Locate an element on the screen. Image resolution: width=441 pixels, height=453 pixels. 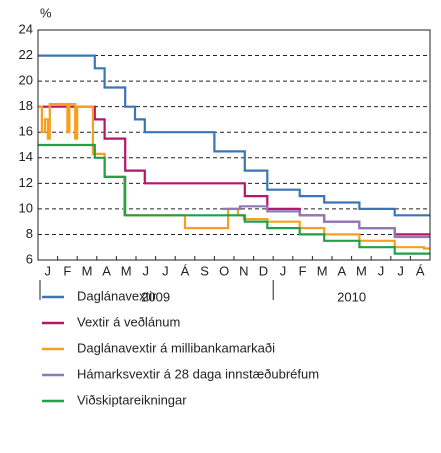
x-tick-label: S is located at coordinates (204, 270).